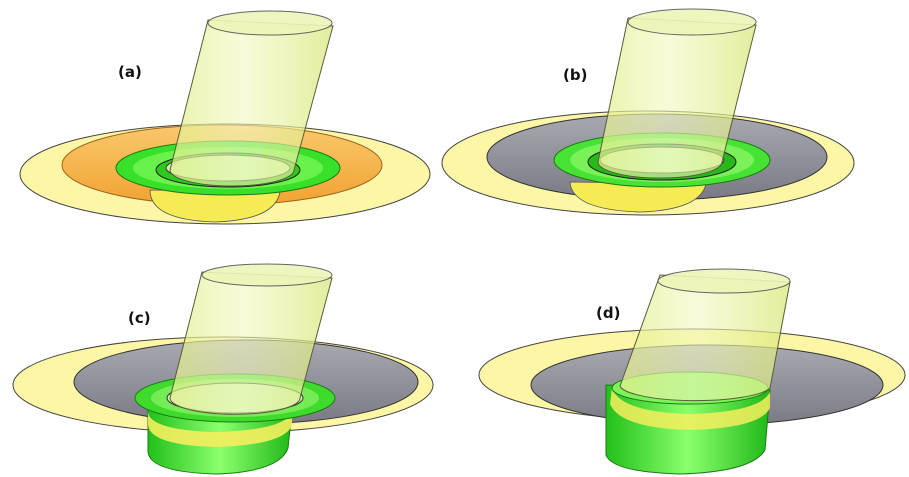 The image size is (909, 477). I want to click on panel-label-d: (d), so click(608, 313).